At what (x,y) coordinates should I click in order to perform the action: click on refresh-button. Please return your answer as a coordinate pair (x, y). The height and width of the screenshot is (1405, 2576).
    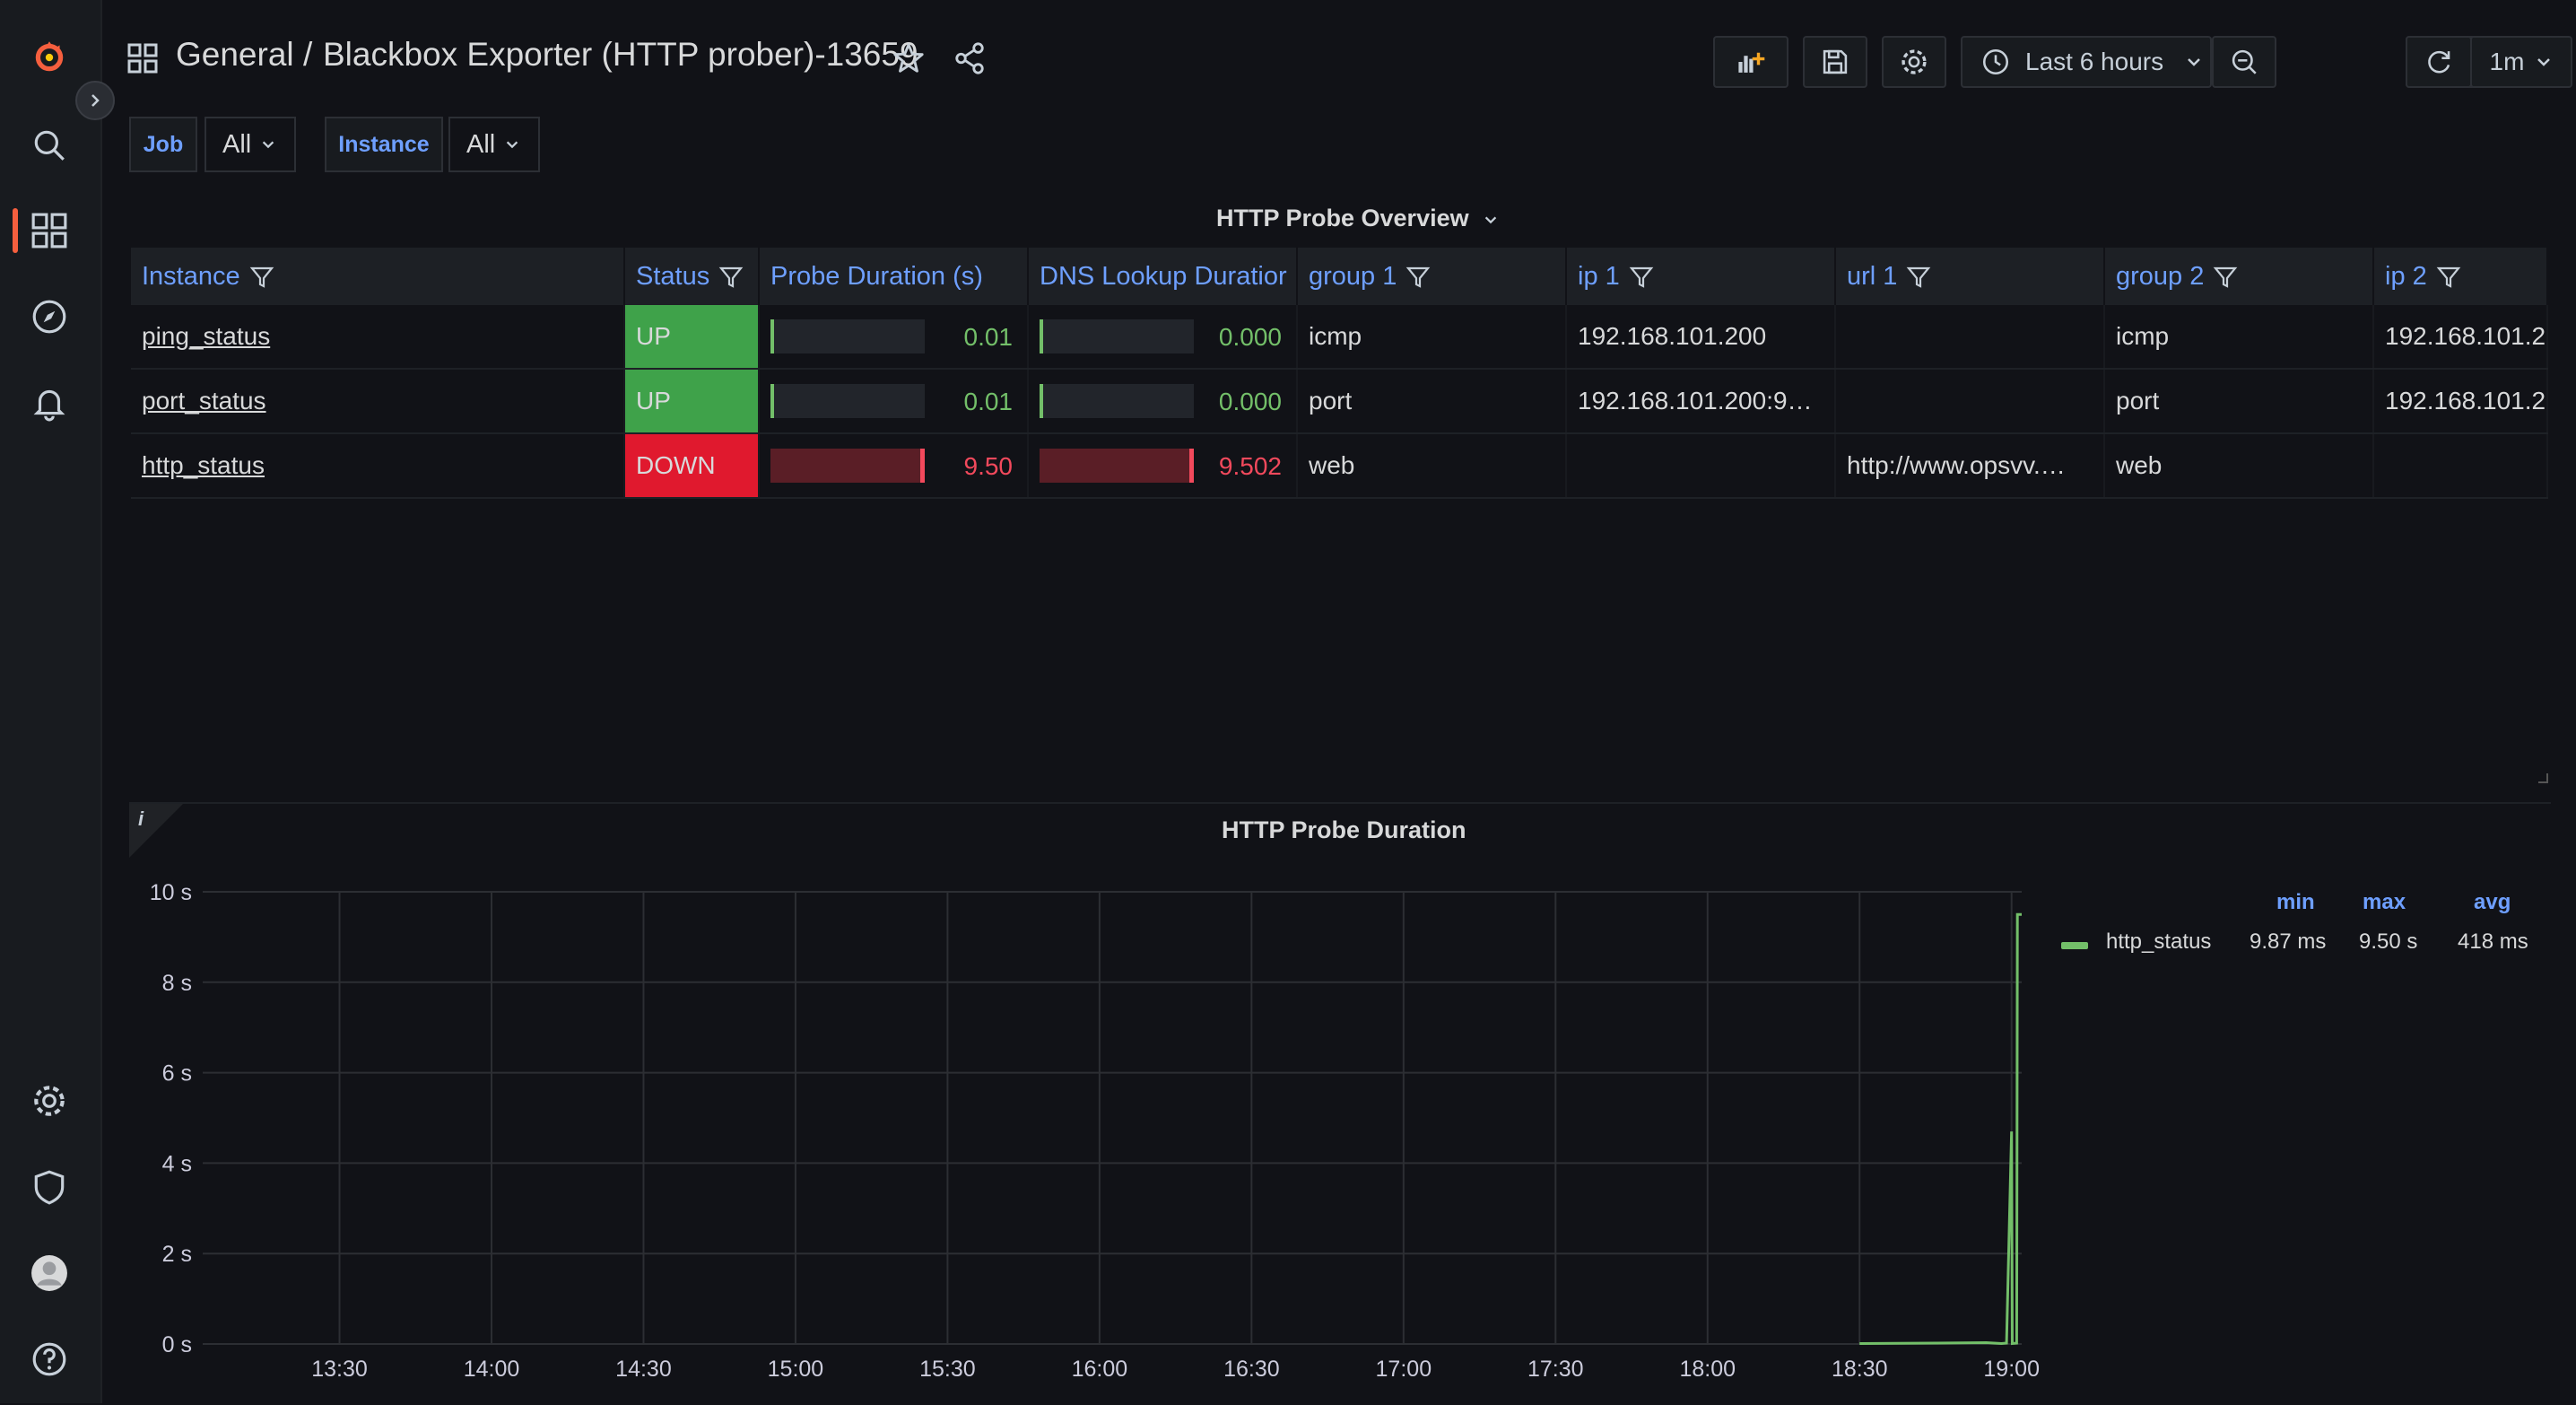
    Looking at the image, I should click on (2439, 62).